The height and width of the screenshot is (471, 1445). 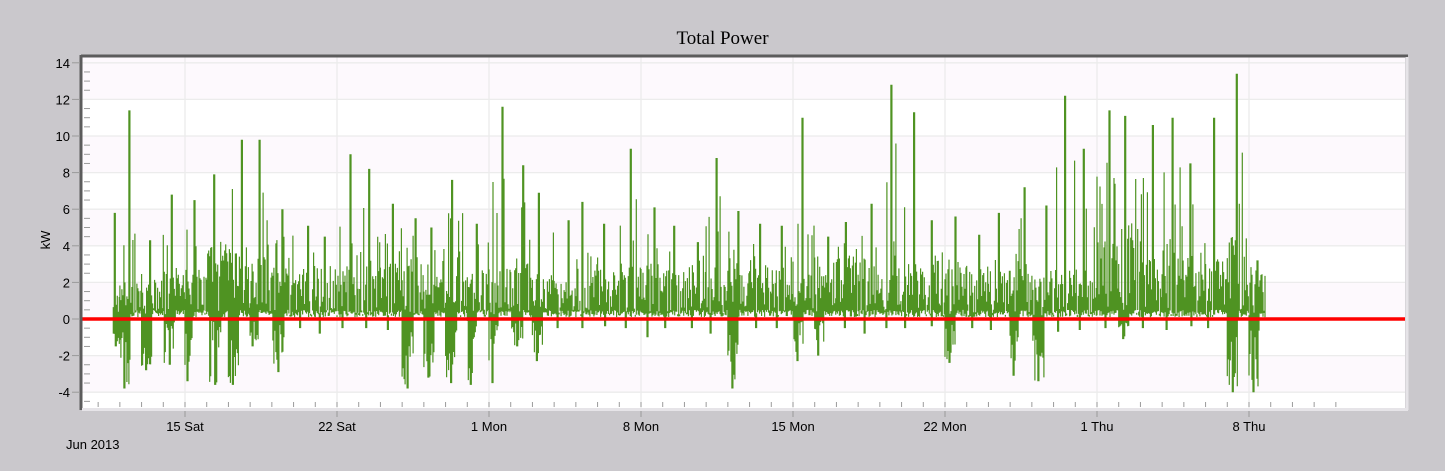 I want to click on y-tick-label: -4, so click(x=64, y=392).